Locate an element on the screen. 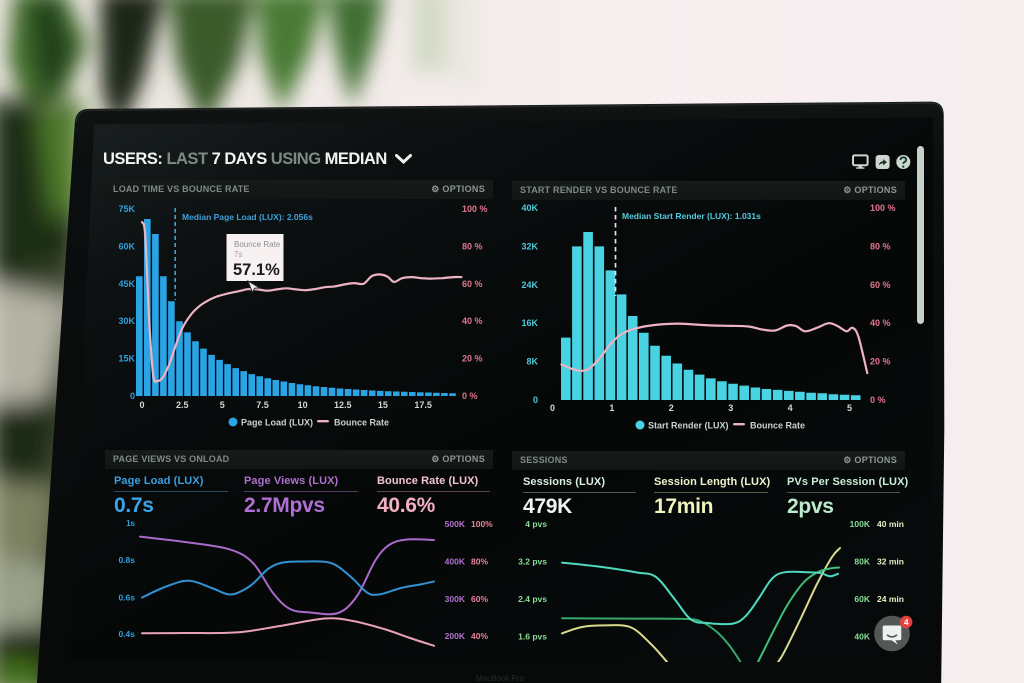 Image resolution: width=1024 pixels, height=683 pixels. svg-text: 0.8s is located at coordinates (126, 560).